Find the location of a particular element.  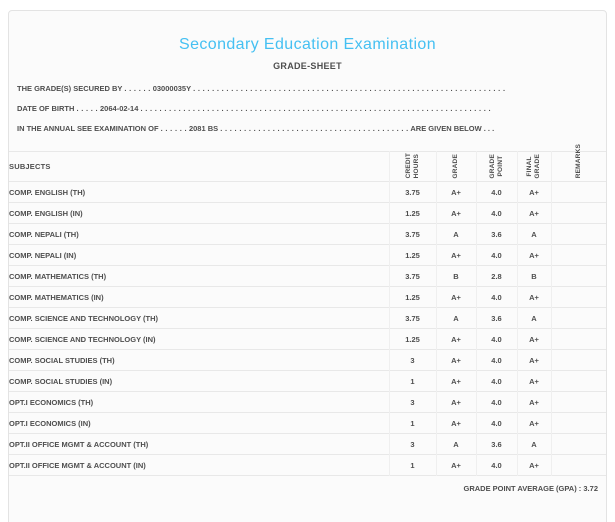

column-header-credit-hours: CREDIT HOURS is located at coordinates (412, 166).